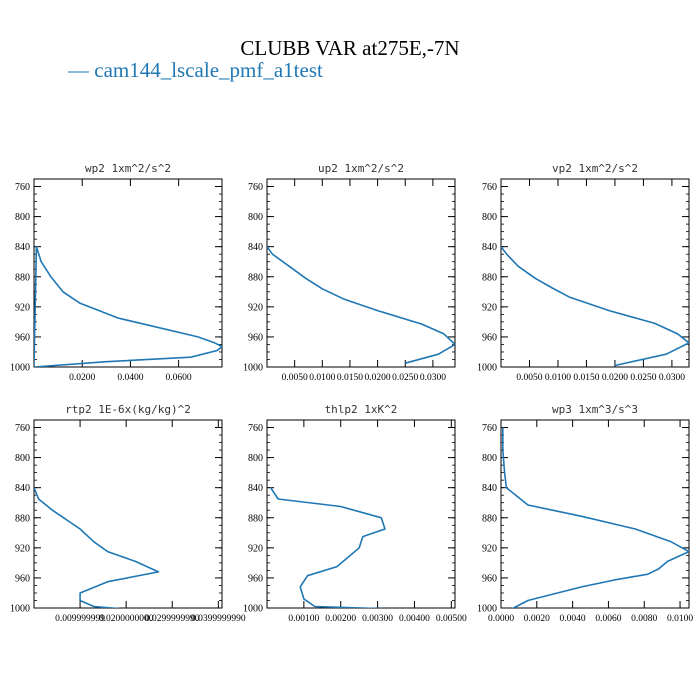 This screenshot has height=700, width=700. Describe the element at coordinates (126, 619) in the screenshot. I see `x-tick-label: 0.0200000000` at that location.